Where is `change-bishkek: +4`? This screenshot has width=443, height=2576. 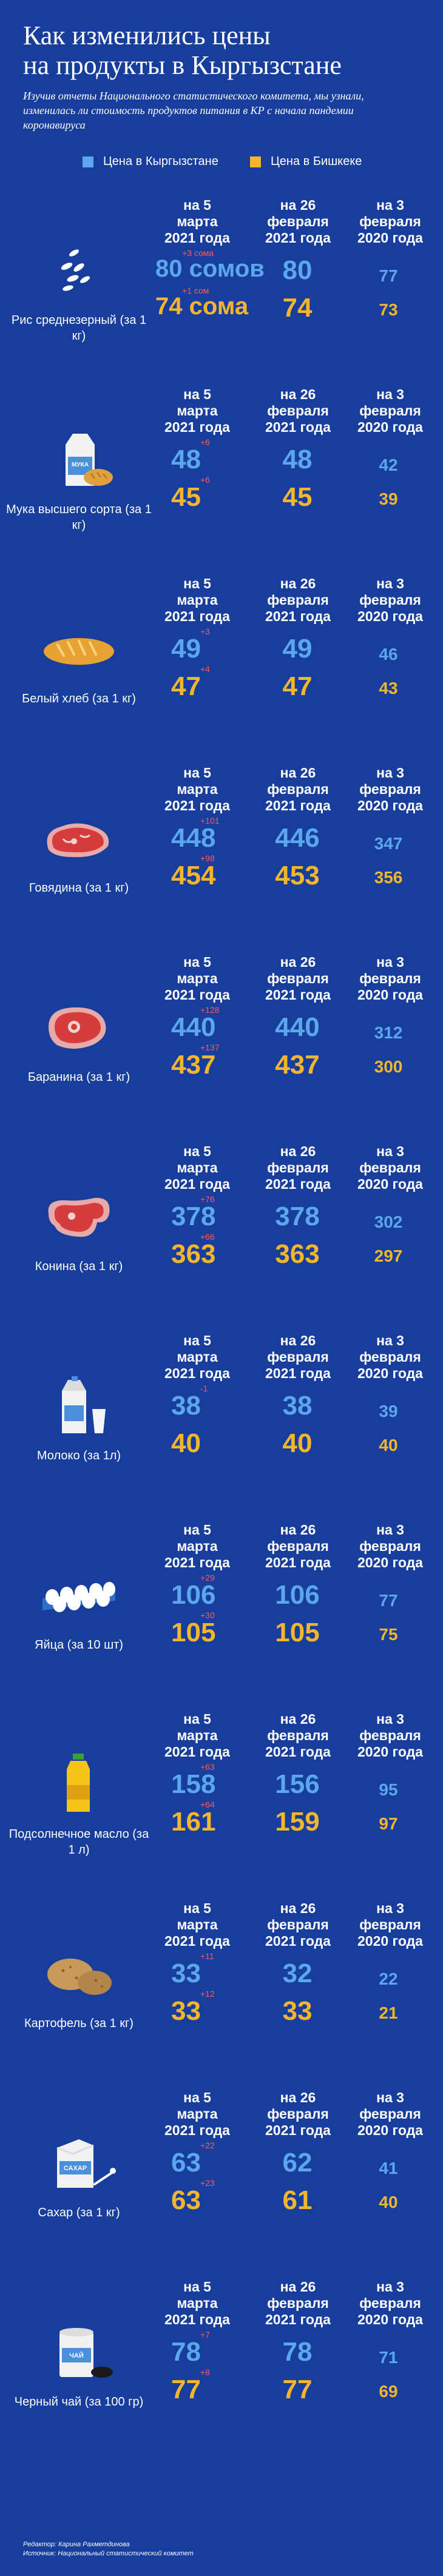 change-bishkek: +4 is located at coordinates (205, 669).